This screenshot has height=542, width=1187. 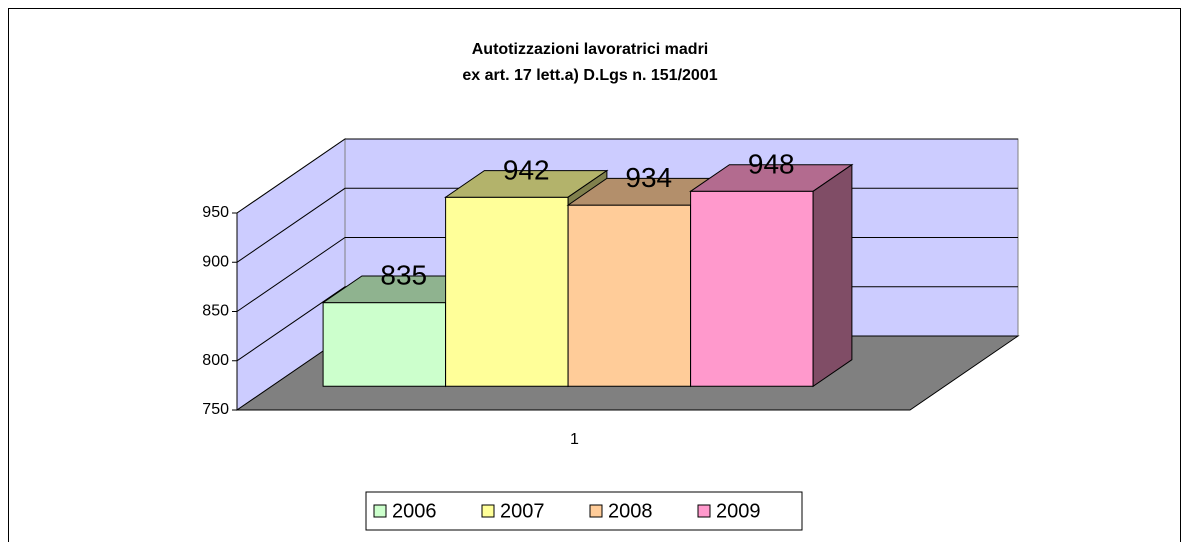 What do you see at coordinates (832, 275) in the screenshot?
I see `bar-side` at bounding box center [832, 275].